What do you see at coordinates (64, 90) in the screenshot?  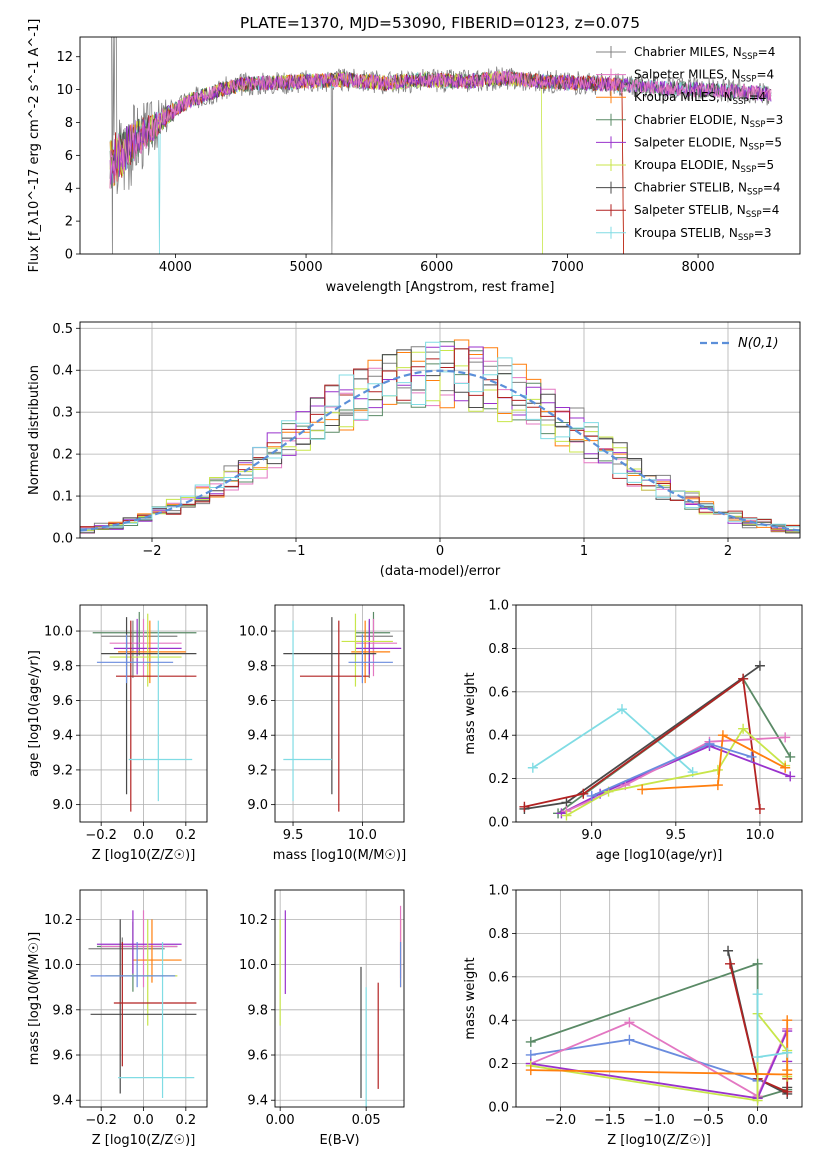 I see `y-tick-label: 10` at bounding box center [64, 90].